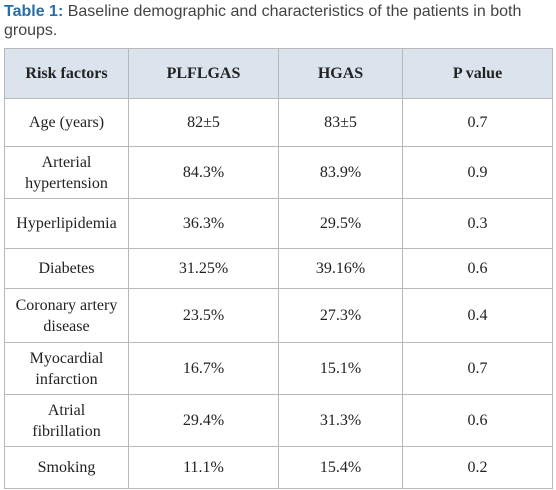 The width and height of the screenshot is (556, 490). What do you see at coordinates (203, 172) in the screenshot?
I see `table-cell: 84.3%` at bounding box center [203, 172].